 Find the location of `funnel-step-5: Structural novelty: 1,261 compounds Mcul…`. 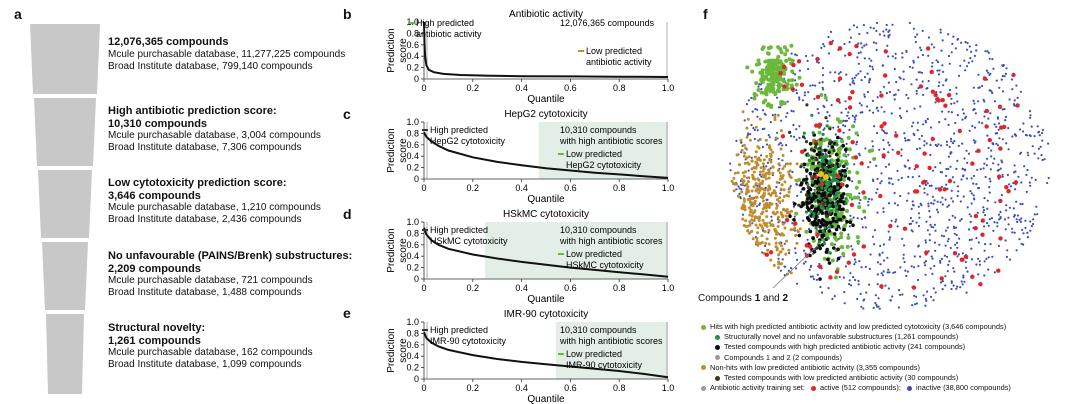

funnel-step-5: Structural novelty: 1,261 compounds Mcul… is located at coordinates (210, 346).